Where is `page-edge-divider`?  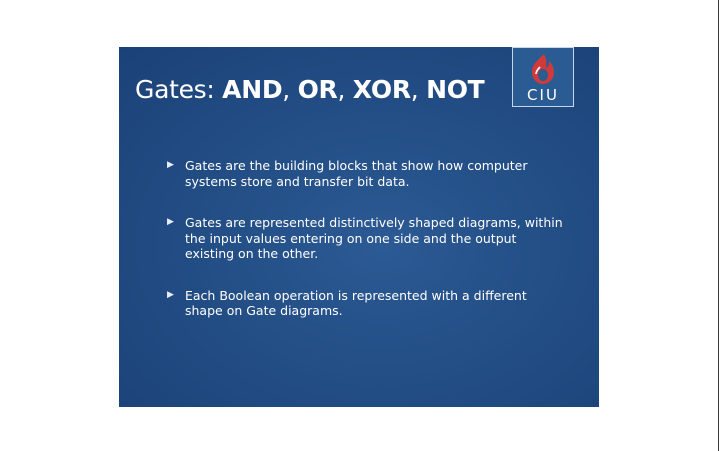
page-edge-divider is located at coordinates (718, 225).